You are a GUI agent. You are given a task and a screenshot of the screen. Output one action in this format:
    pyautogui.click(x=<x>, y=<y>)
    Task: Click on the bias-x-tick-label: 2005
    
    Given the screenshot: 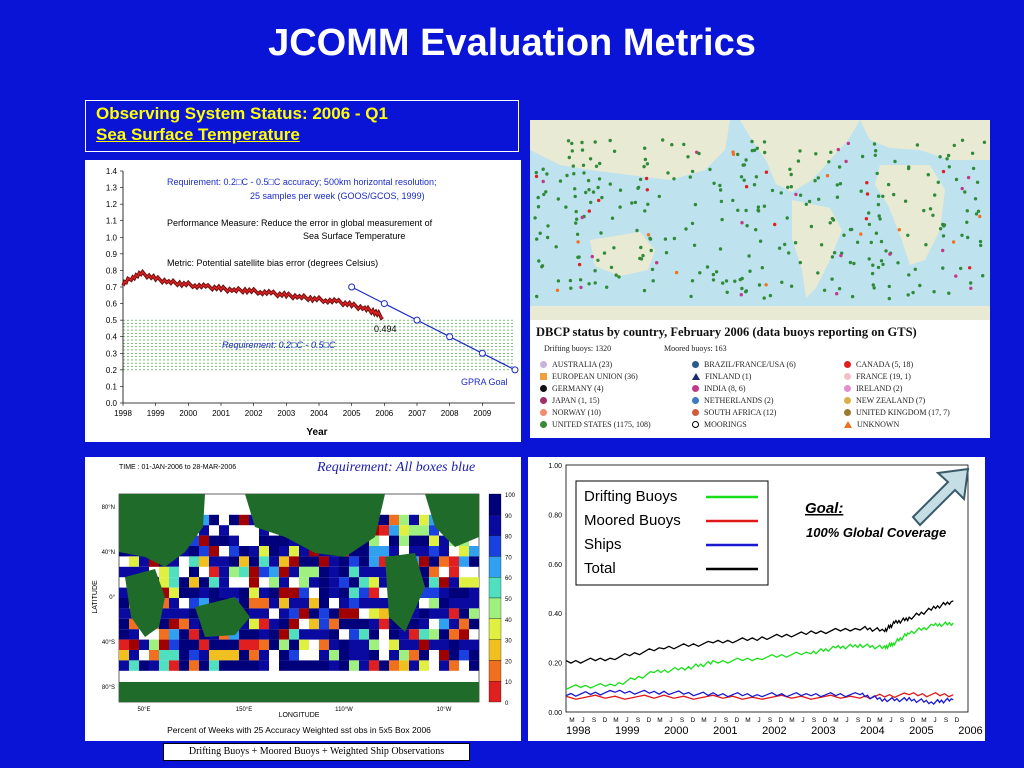 What is the action you would take?
    pyautogui.click(x=352, y=413)
    